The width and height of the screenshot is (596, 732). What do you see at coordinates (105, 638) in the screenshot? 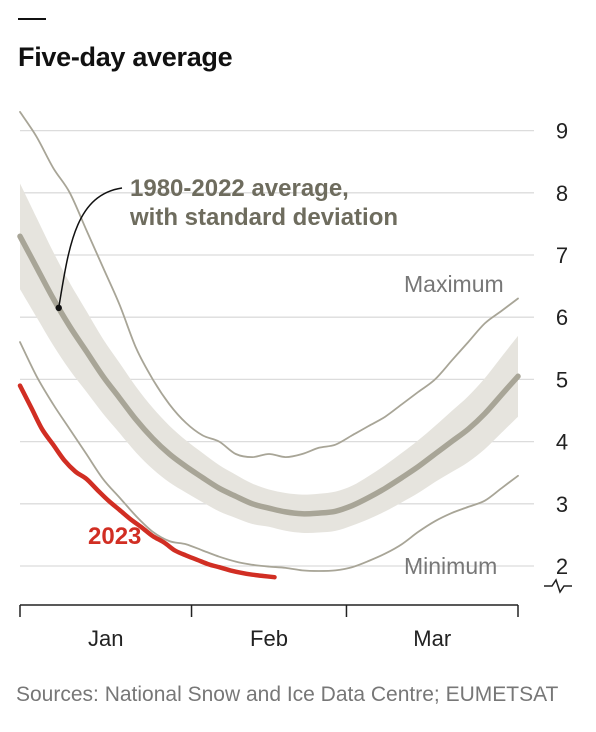
I see `x-tick-label-jan: Jan` at bounding box center [105, 638].